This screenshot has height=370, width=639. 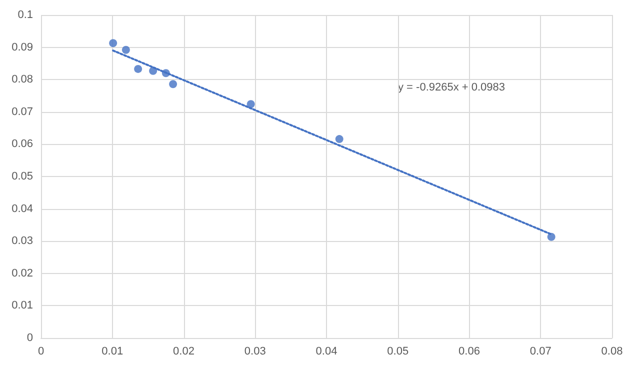 What do you see at coordinates (25, 15) in the screenshot?
I see `y-tick-label: 0.1` at bounding box center [25, 15].